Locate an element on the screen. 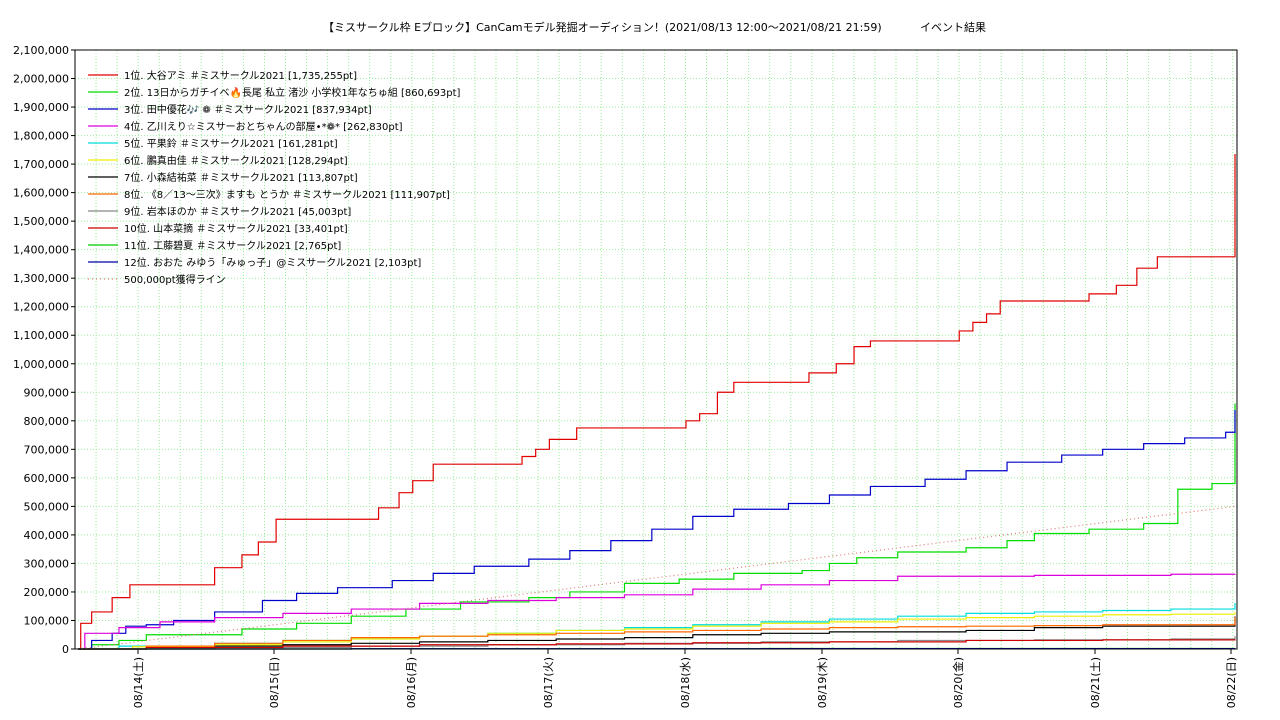 Image resolution: width=1280 pixels, height=720 pixels. legend-entry: 6位. 鵬真由佳 ＃ミスサークル2021 [128,294pt] is located at coordinates (236, 160).